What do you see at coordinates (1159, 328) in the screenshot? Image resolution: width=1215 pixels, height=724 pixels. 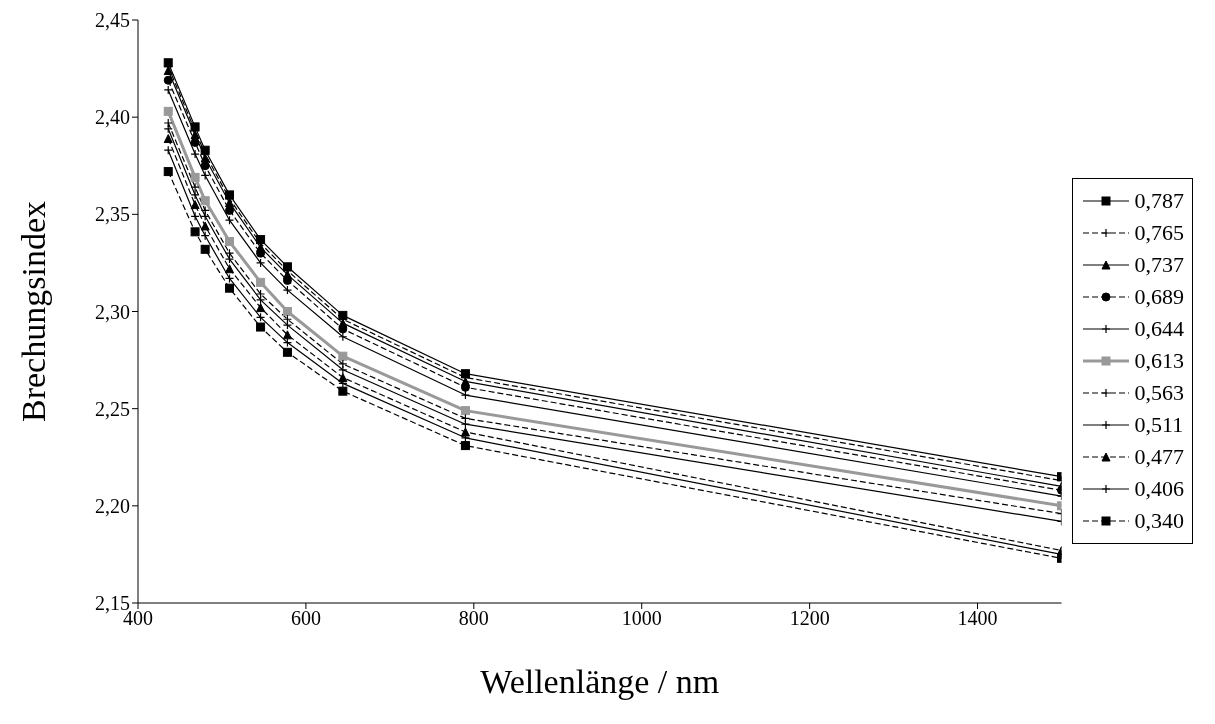 I see `legend-label: 0,644` at bounding box center [1159, 328].